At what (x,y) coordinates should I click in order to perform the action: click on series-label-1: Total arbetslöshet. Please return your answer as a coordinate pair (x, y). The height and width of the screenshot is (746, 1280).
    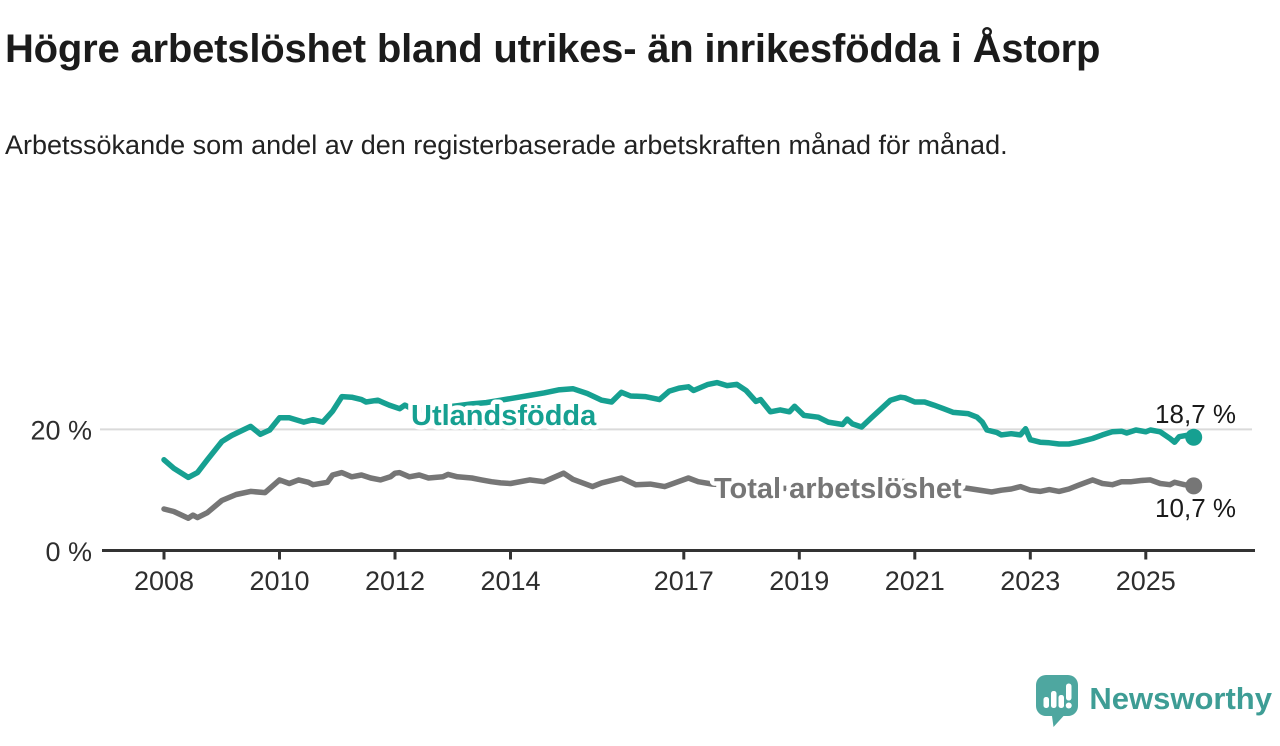
    Looking at the image, I should click on (838, 489).